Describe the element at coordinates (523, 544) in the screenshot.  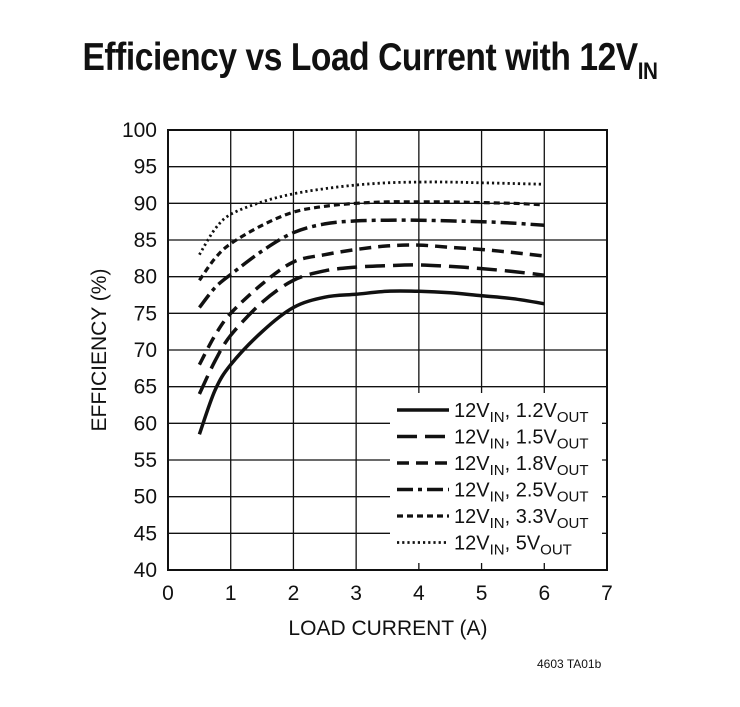
I see `legend-text: , 5V` at that location.